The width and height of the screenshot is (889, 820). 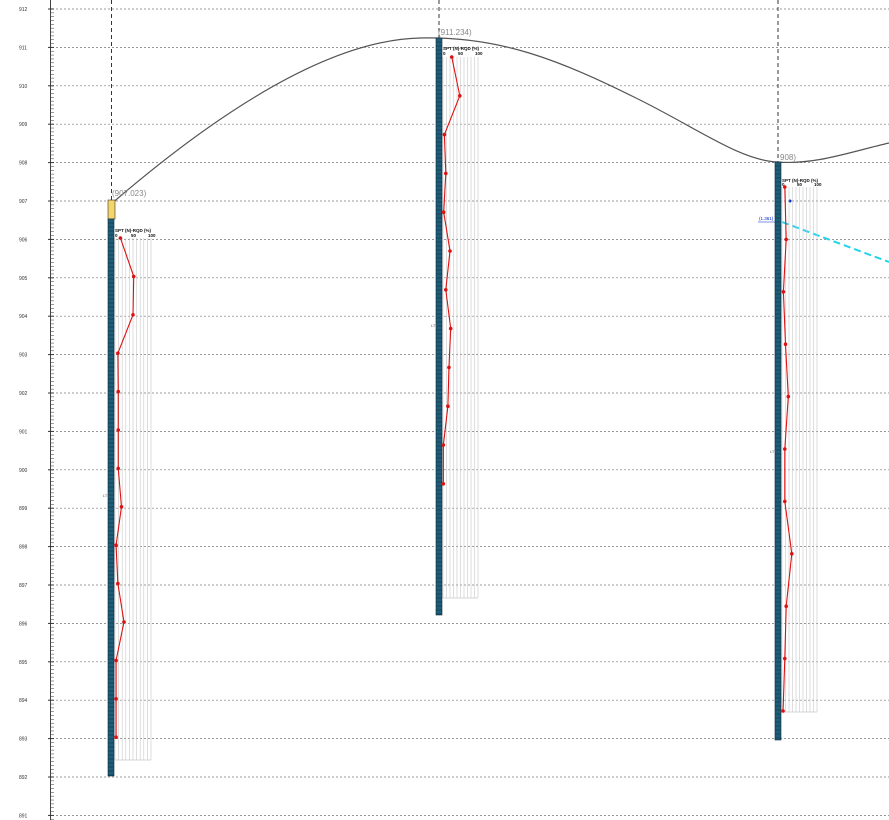 I want to click on borehole-1-chart-tick-50: 50, so click(x=134, y=235).